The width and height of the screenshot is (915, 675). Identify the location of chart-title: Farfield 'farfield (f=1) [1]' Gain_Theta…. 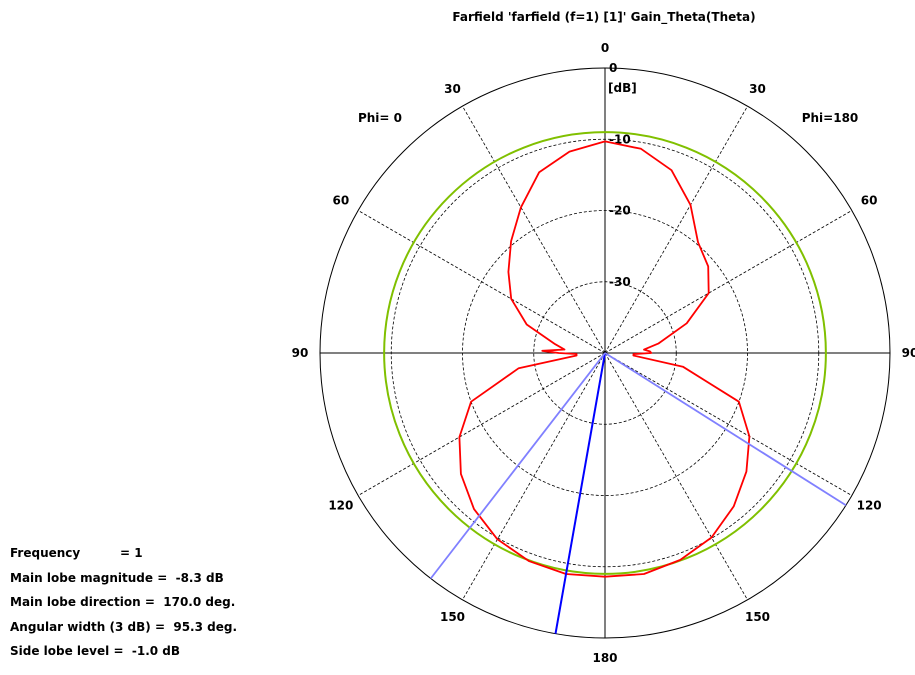
(603, 17).